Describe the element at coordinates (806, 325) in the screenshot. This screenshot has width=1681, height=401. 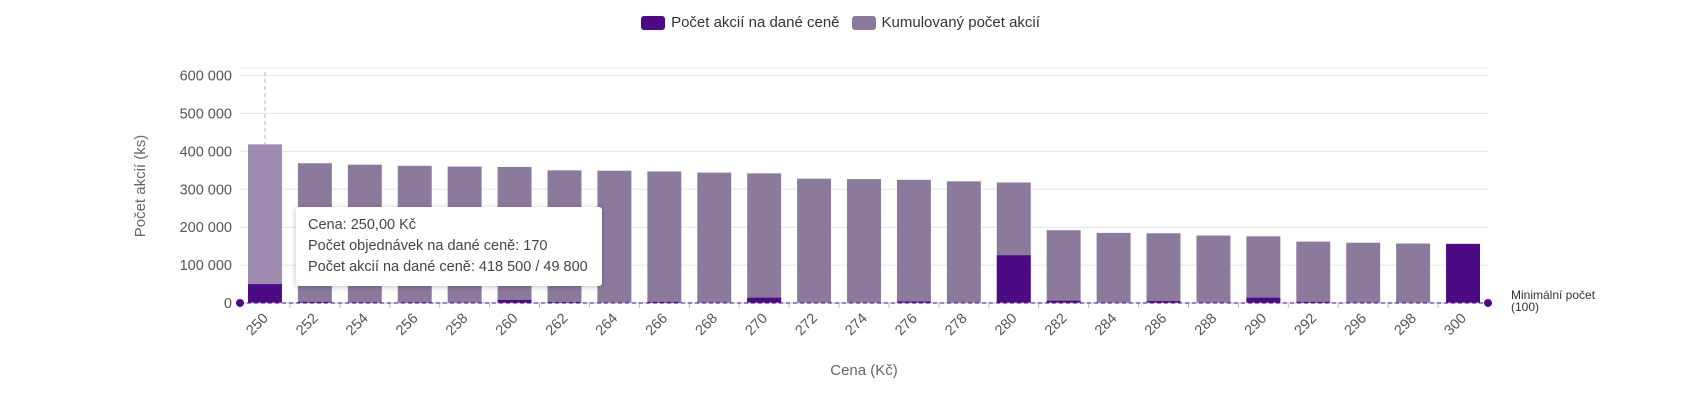
I see `x-tick-label: 272` at that location.